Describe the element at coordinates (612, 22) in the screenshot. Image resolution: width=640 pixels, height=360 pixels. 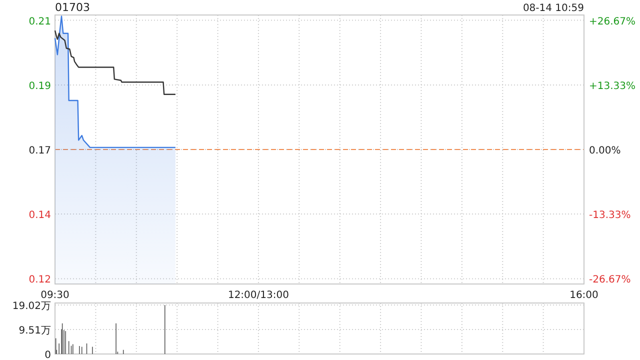
I see `y2-tick-label: +26.67%` at that location.